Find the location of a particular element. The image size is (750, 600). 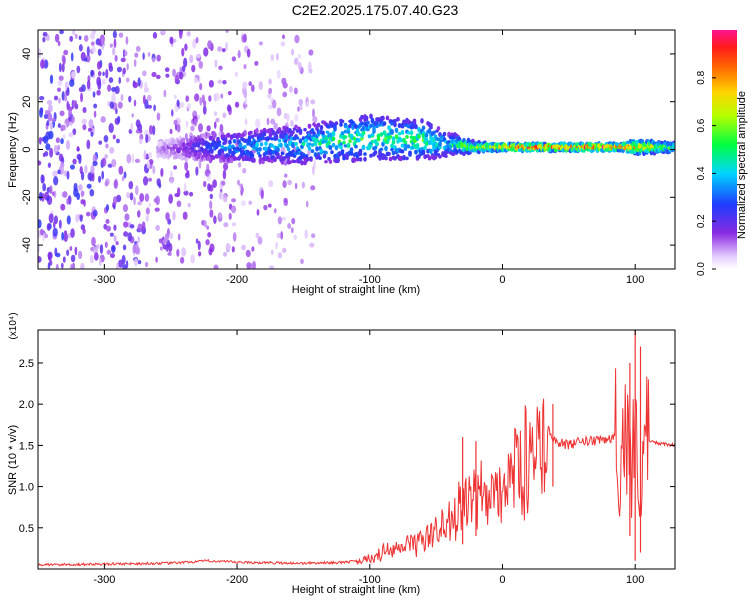

y-tick-label: 20 is located at coordinates (27, 102).